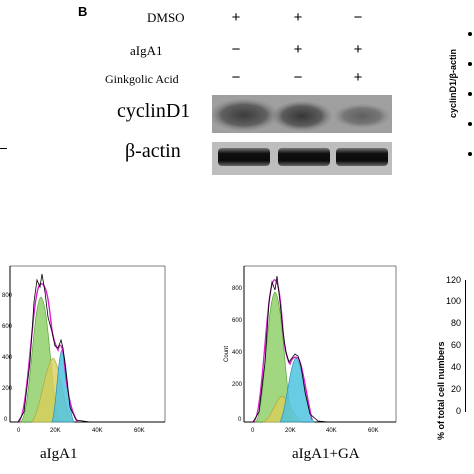  What do you see at coordinates (298, 17) in the screenshot?
I see `sign-dmso-2: +` at bounding box center [298, 17].